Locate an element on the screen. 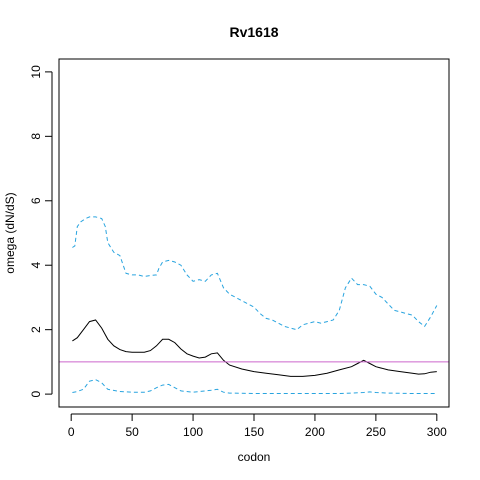 The width and height of the screenshot is (480, 480). x-tick-label: 100 is located at coordinates (193, 432).